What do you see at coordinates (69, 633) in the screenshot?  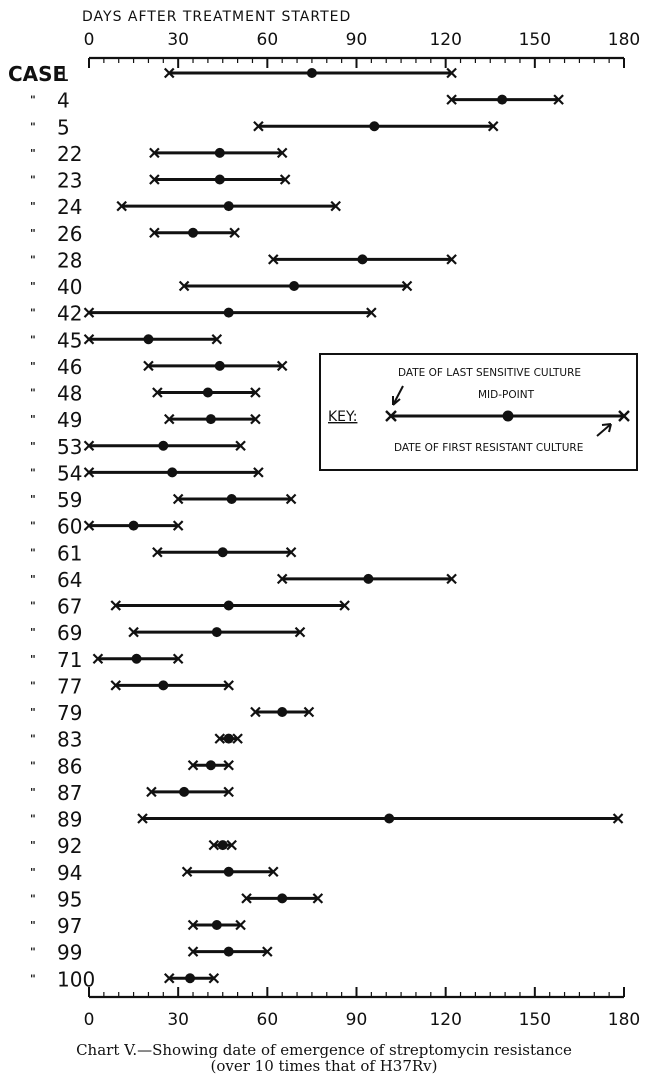 I see `case-label: 69` at bounding box center [69, 633].